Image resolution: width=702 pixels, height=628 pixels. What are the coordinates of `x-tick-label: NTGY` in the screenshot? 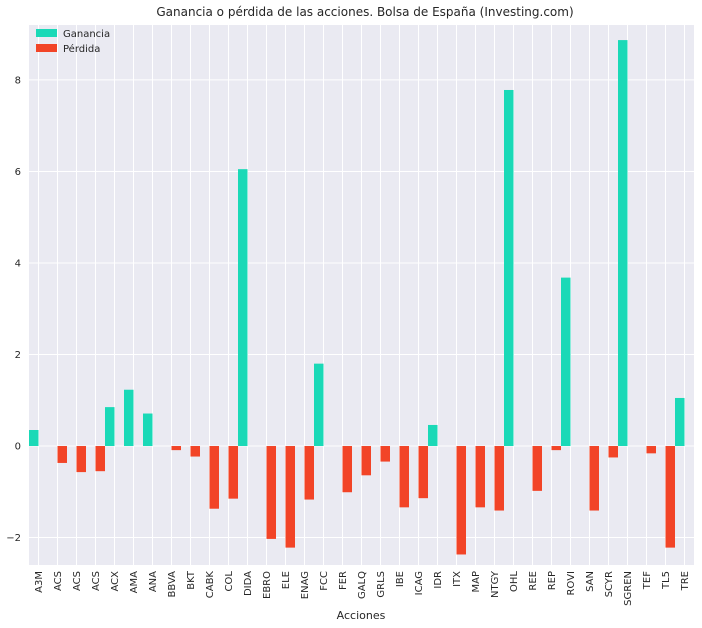 It's located at (495, 584).